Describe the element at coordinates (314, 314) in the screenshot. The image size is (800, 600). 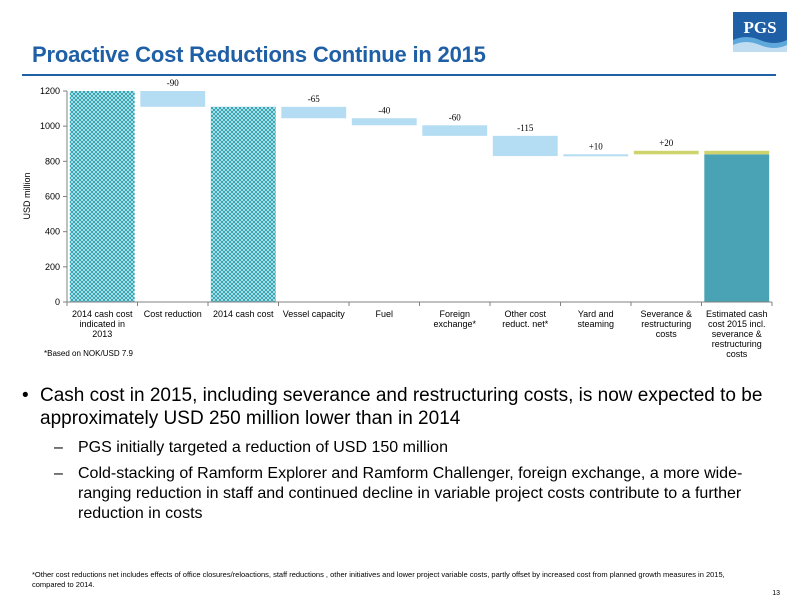
I see `x-category-label: Vessel capacity` at that location.